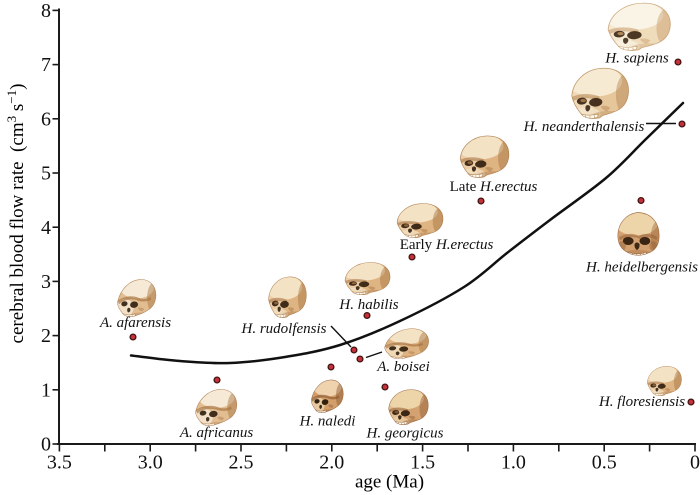  I want to click on svg-text: H. georgicus, so click(405, 434).